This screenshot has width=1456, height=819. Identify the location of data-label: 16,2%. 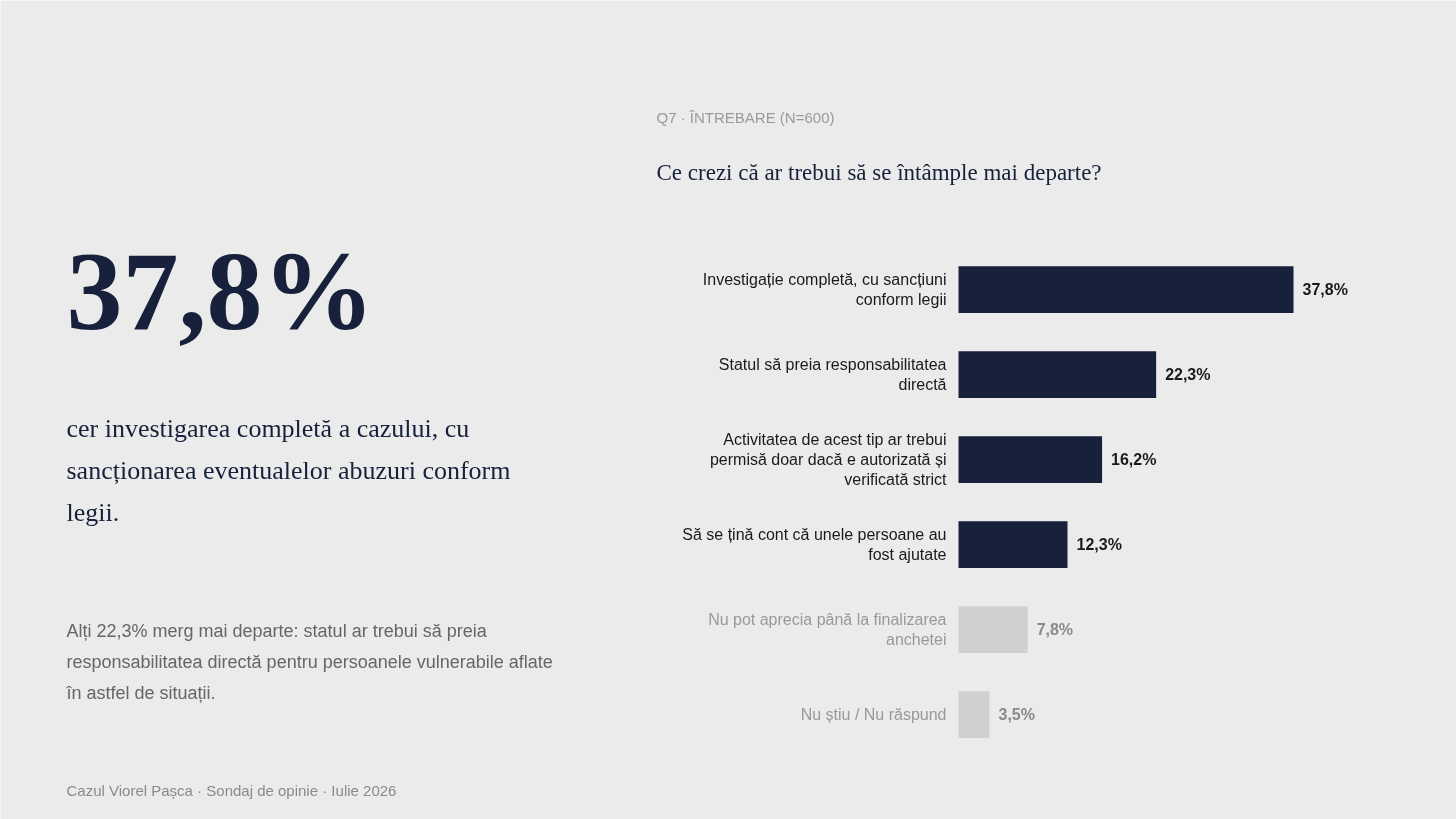
(1134, 459).